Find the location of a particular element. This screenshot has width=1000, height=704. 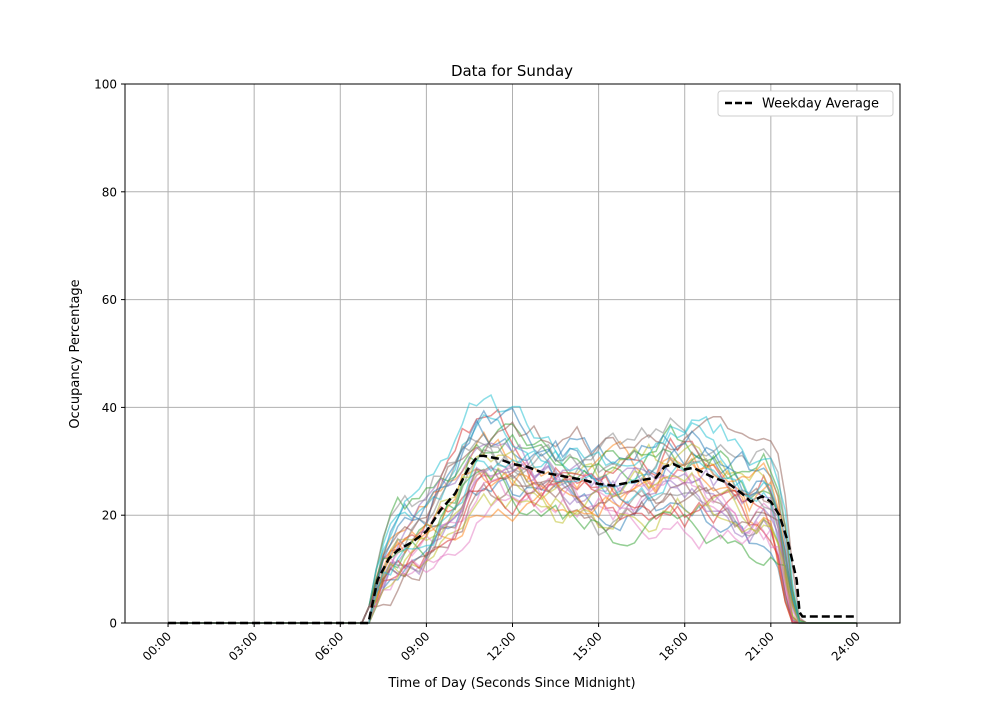

x-tick-label: 24:00 is located at coordinates (846, 646).